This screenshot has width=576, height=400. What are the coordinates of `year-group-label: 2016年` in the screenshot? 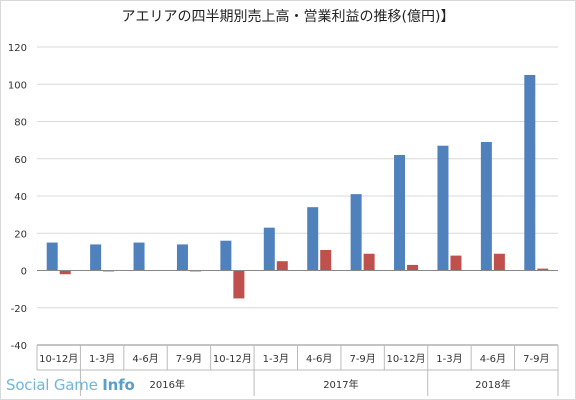 It's located at (167, 384).